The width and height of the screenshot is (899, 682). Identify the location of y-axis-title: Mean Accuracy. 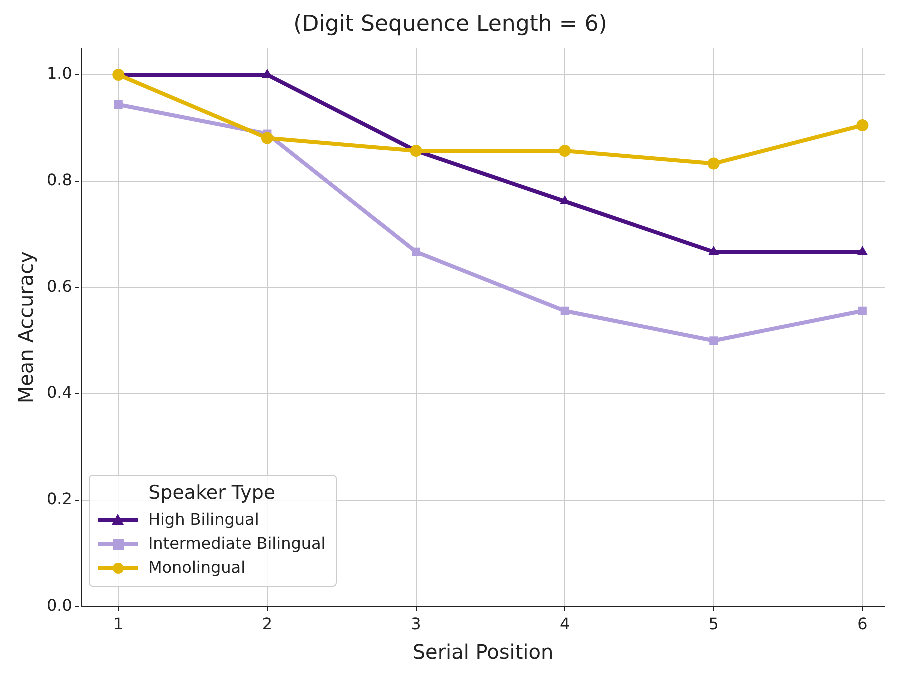
(26, 327).